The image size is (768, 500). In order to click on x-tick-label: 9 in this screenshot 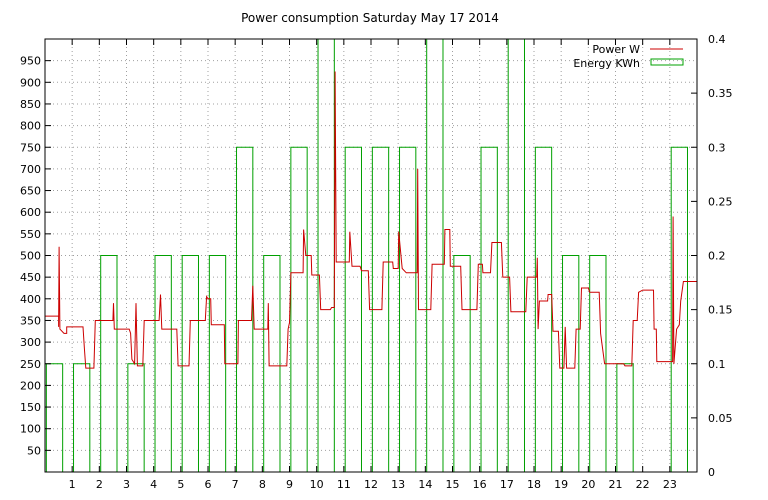, I will do `click(289, 484)`.